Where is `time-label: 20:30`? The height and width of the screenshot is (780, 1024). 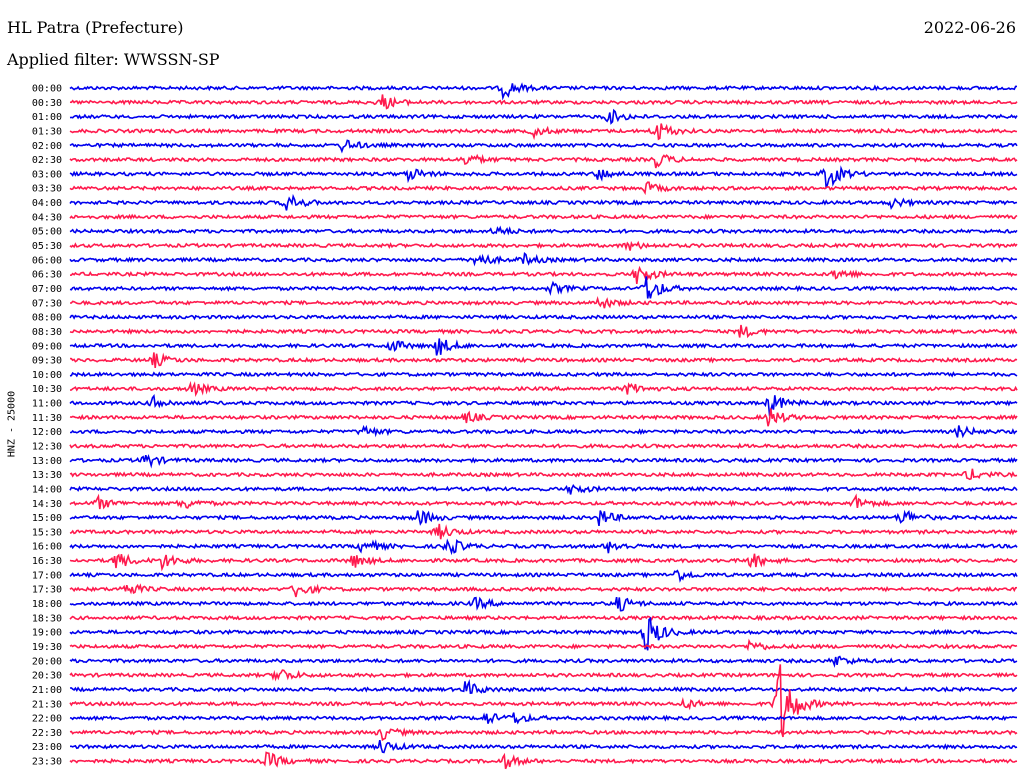 time-label: 20:30 is located at coordinates (47, 676).